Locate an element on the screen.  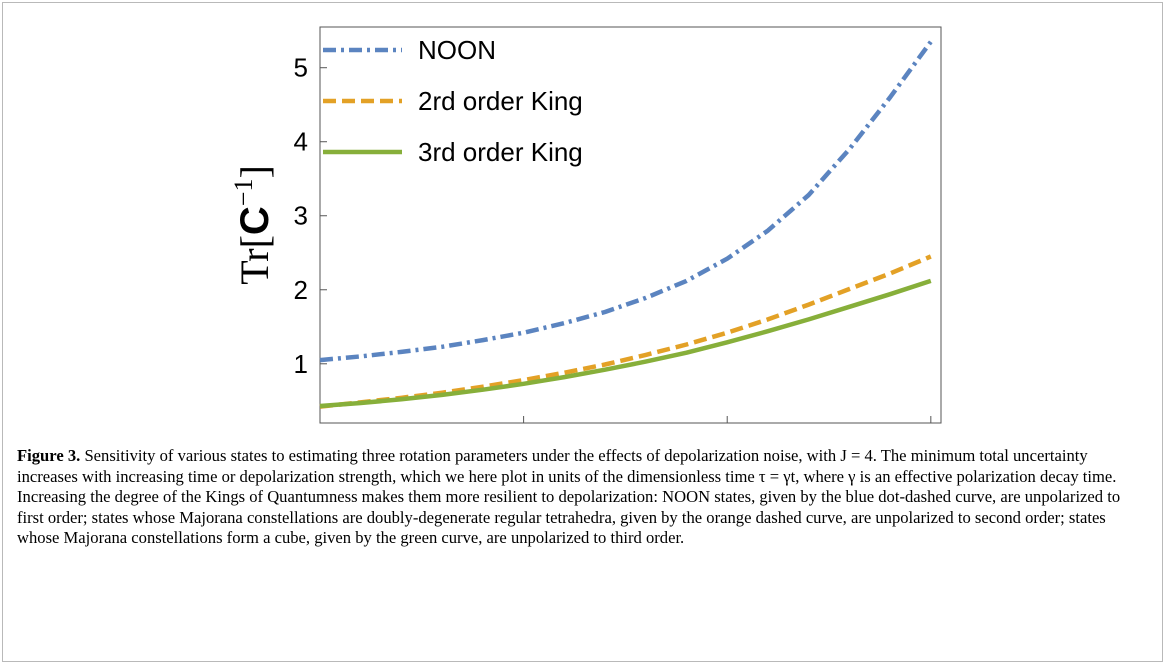
legend-label-2: 2rd order King is located at coordinates (500, 101).